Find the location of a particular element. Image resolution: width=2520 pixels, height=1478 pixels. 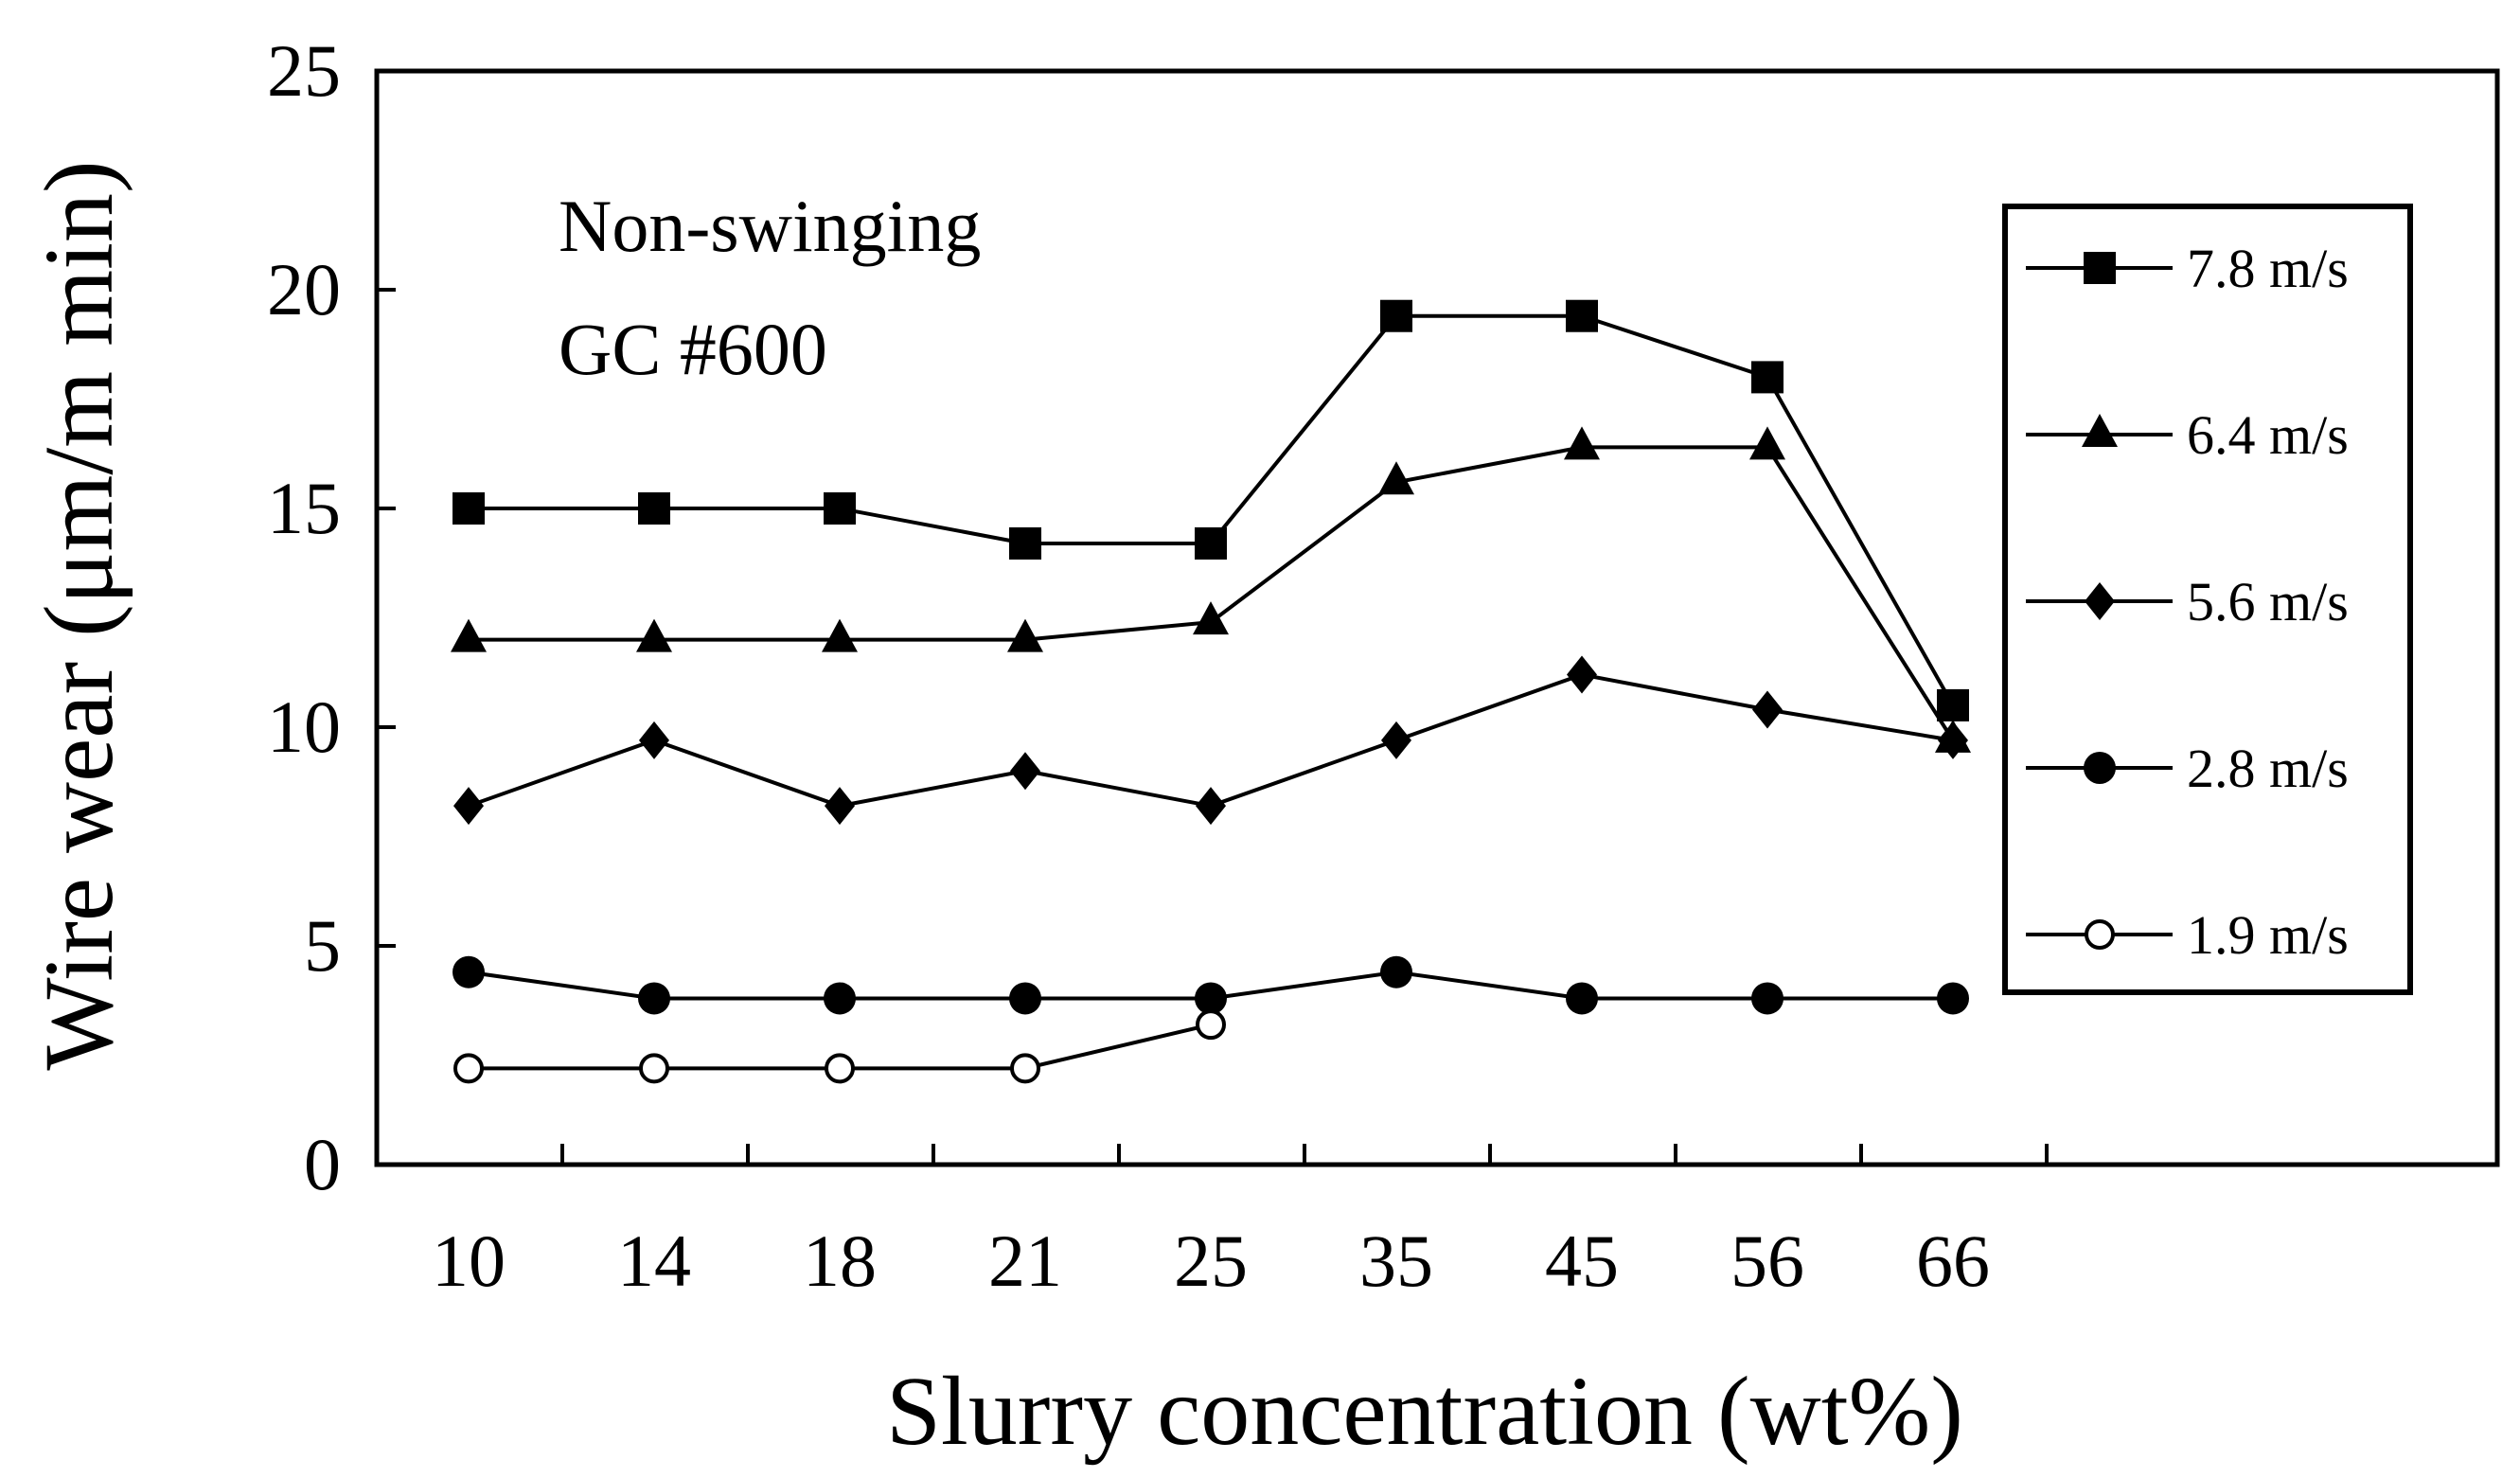

series-6-4-m-s is located at coordinates (1211, 589).